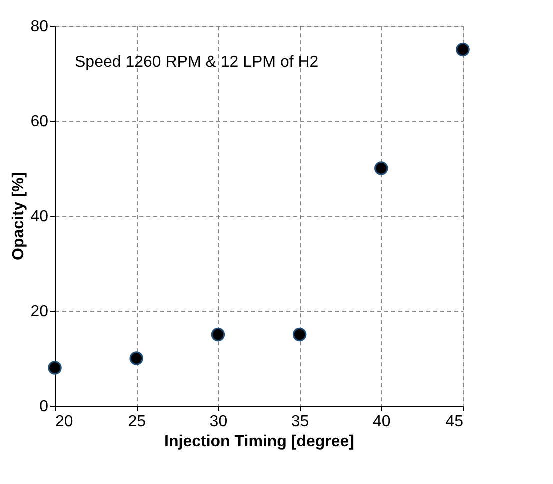  Describe the element at coordinates (382, 422) in the screenshot. I see `x-tick-label: 40` at that location.